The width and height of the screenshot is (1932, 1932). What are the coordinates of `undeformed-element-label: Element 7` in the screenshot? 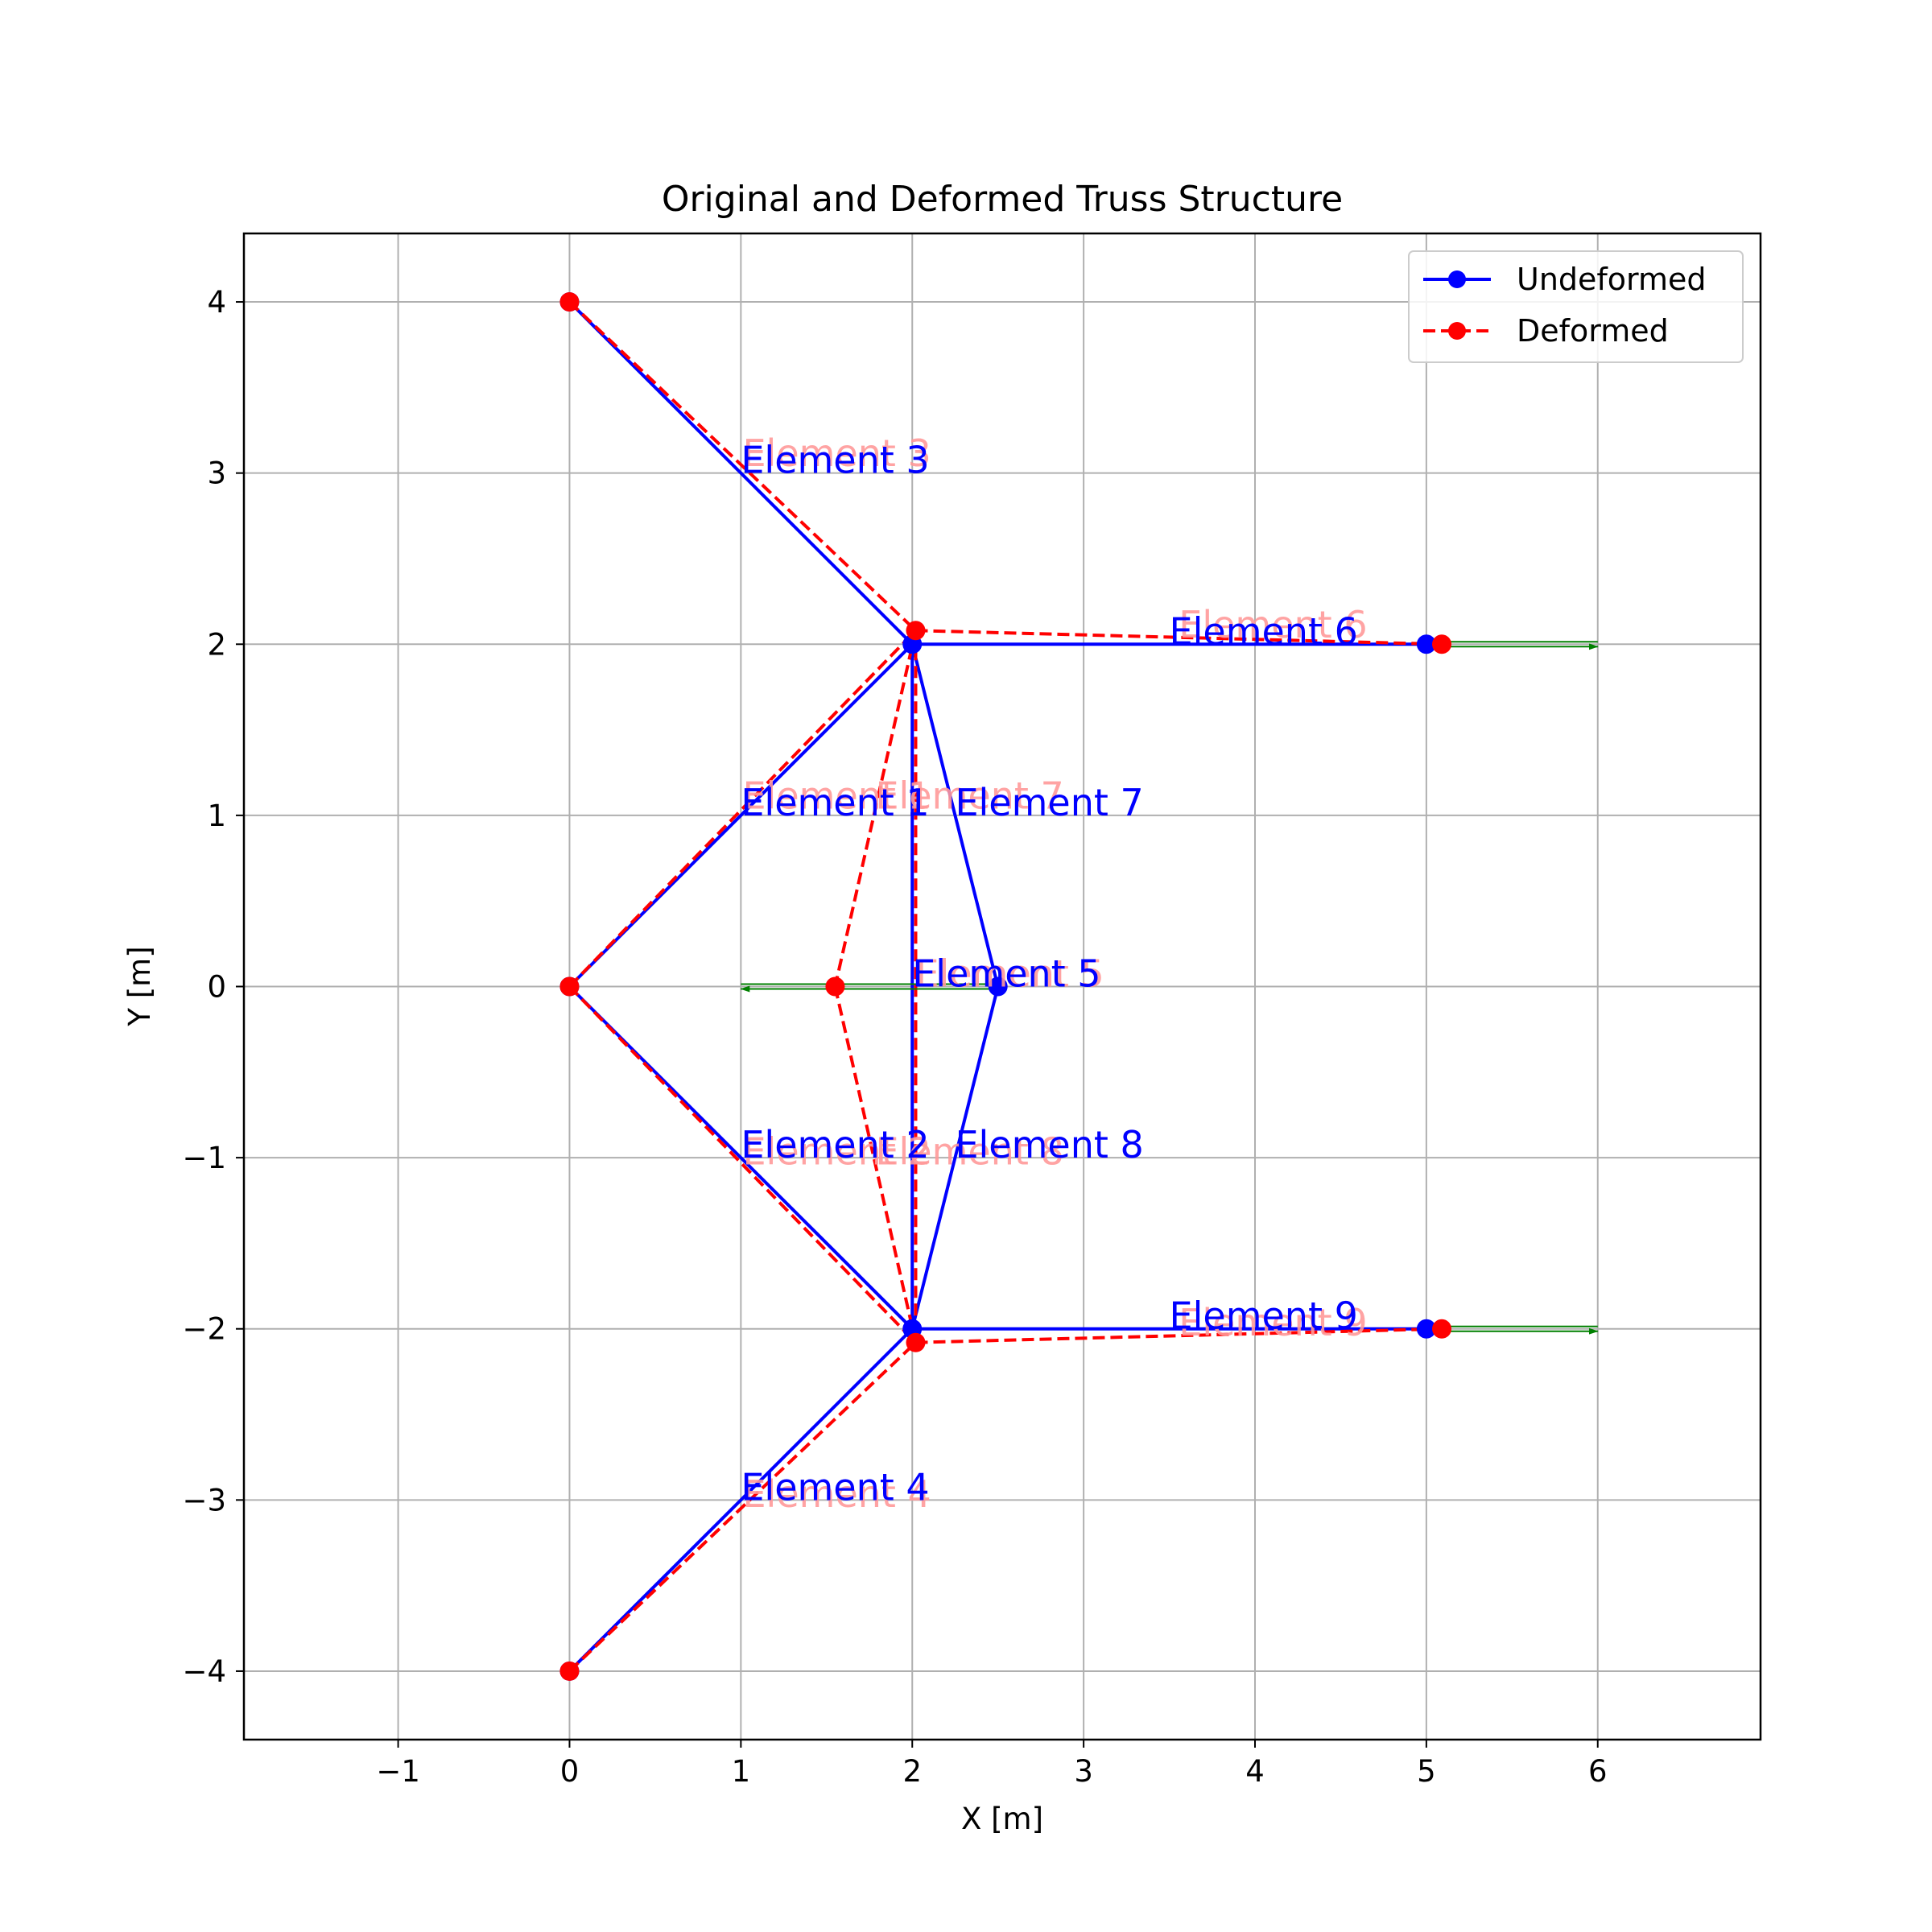 It's located at (1049, 802).